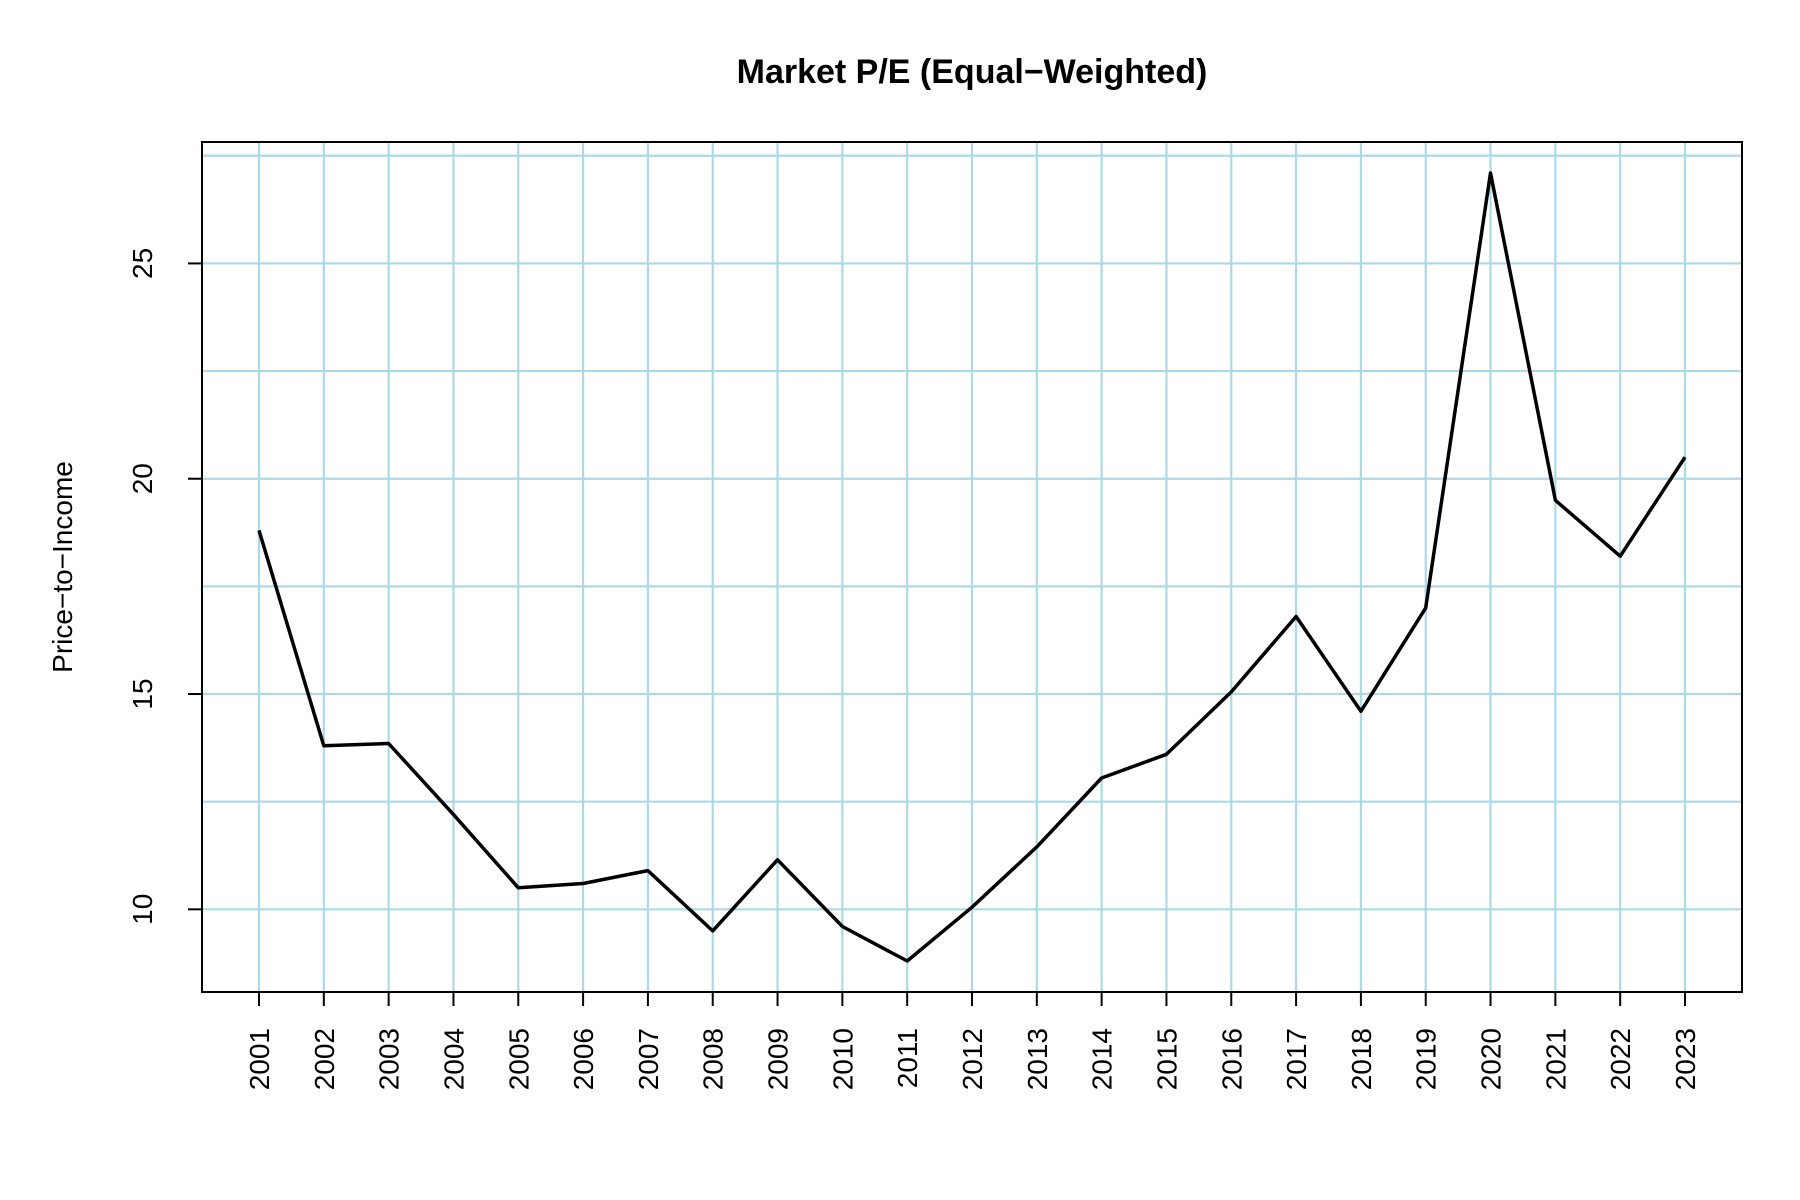  I want to click on x-tick-label: 2019, so click(1426, 1059).